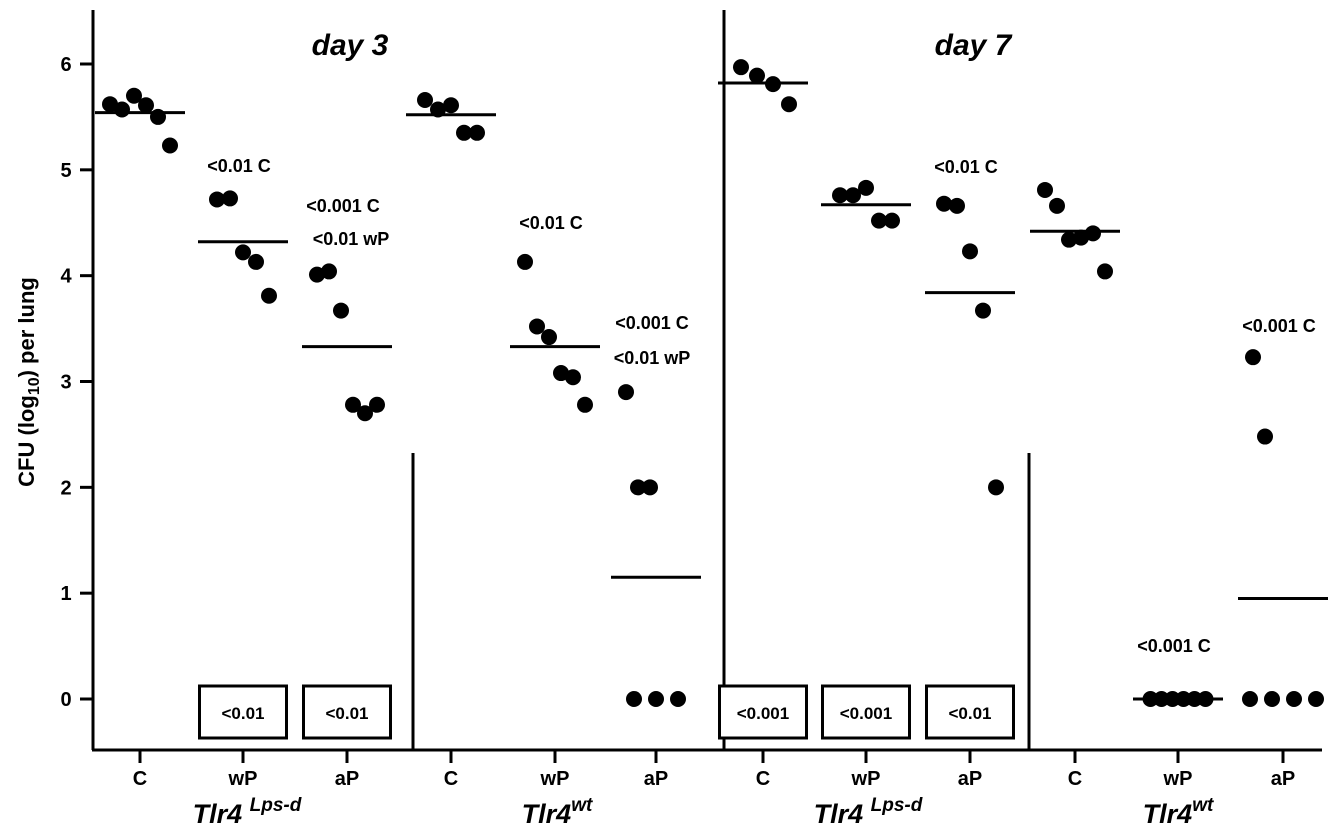 The width and height of the screenshot is (1336, 838). I want to click on y-axis-label-text: CFU (log, so click(26, 441).